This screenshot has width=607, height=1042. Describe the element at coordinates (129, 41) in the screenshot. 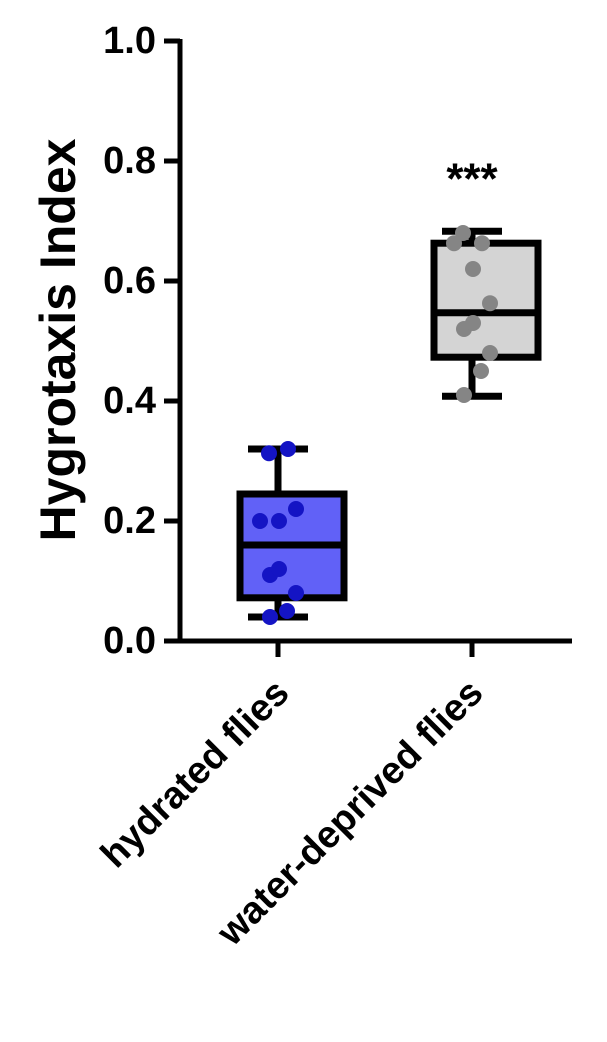

I see `y-tick-label: 1.0` at that location.